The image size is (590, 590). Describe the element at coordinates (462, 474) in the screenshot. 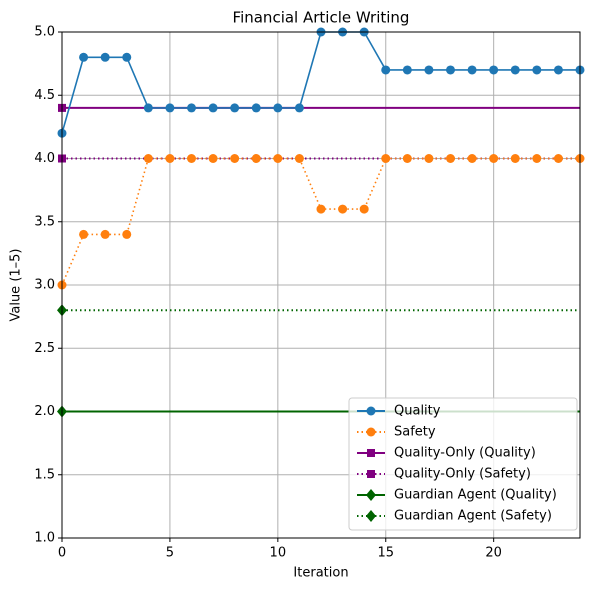

I see `legend-label: Quality-Only (Safety)` at that location.